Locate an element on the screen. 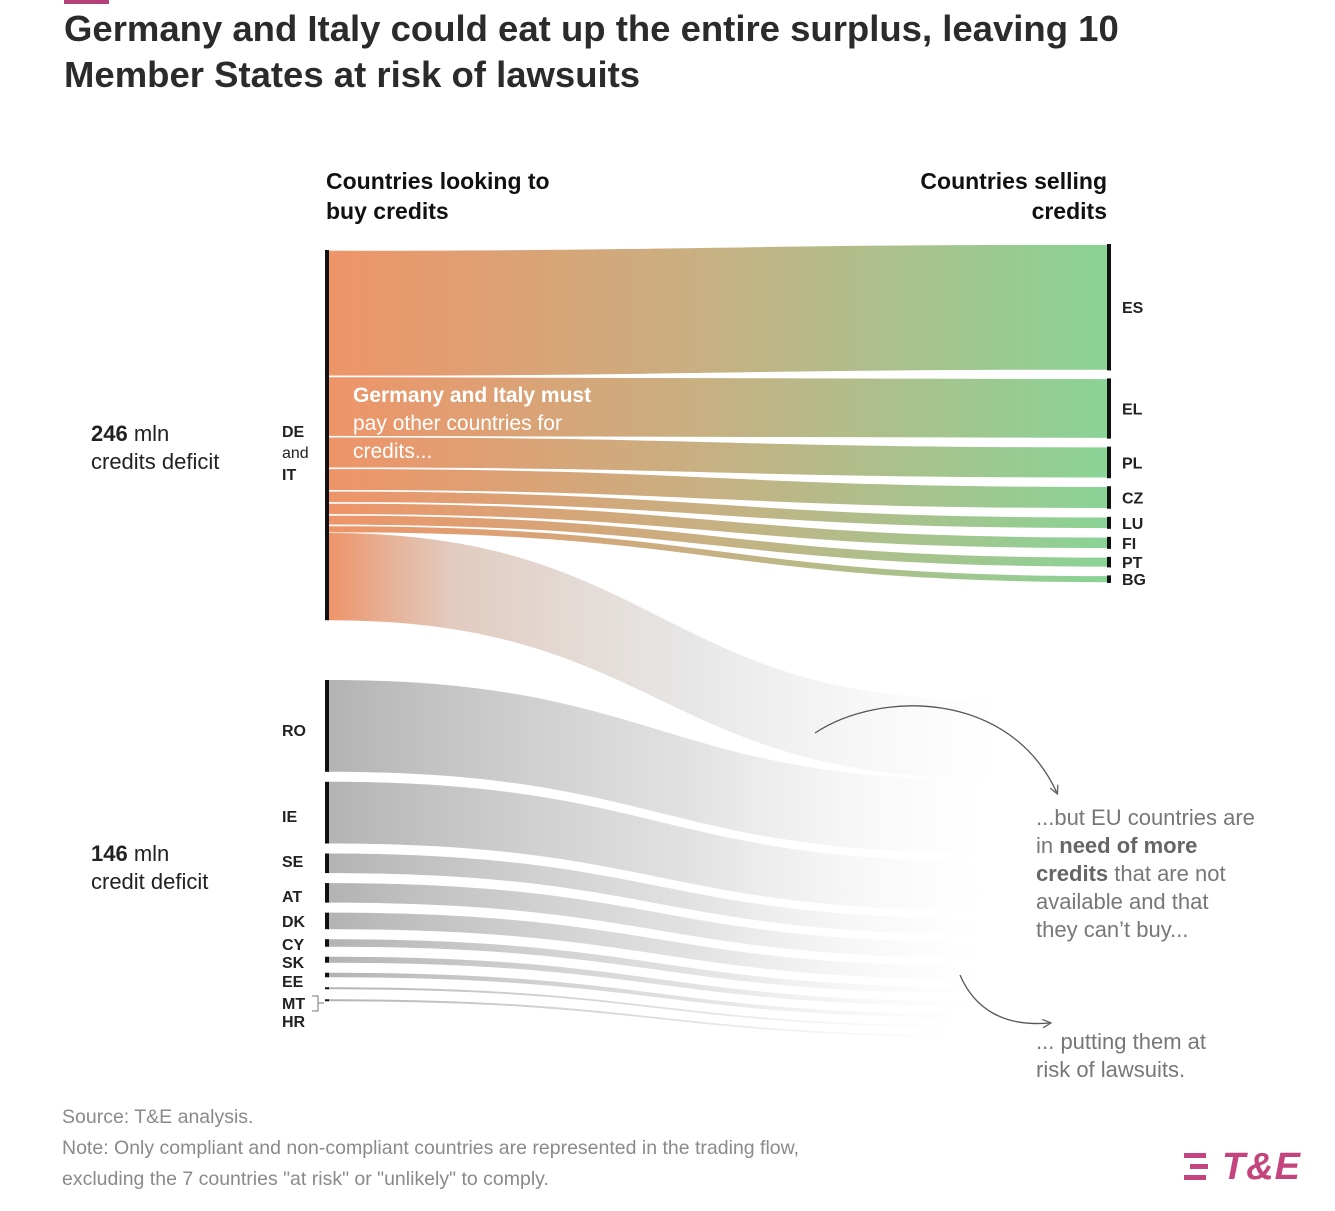 The image size is (1335, 1211). label-ro: RO is located at coordinates (294, 731).